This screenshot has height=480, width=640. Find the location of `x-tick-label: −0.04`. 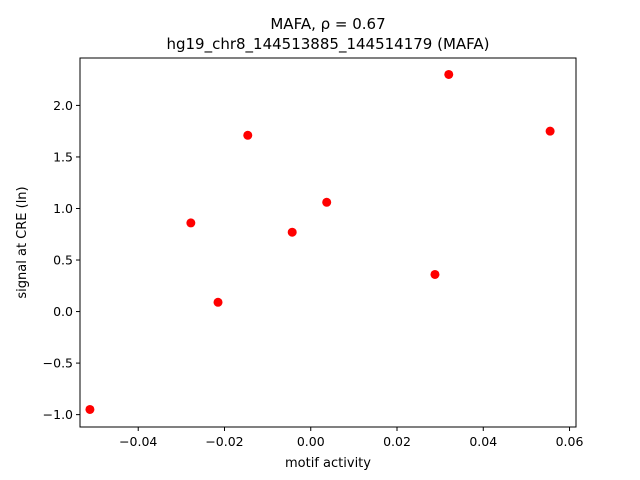

x-tick-label: −0.04 is located at coordinates (138, 441).